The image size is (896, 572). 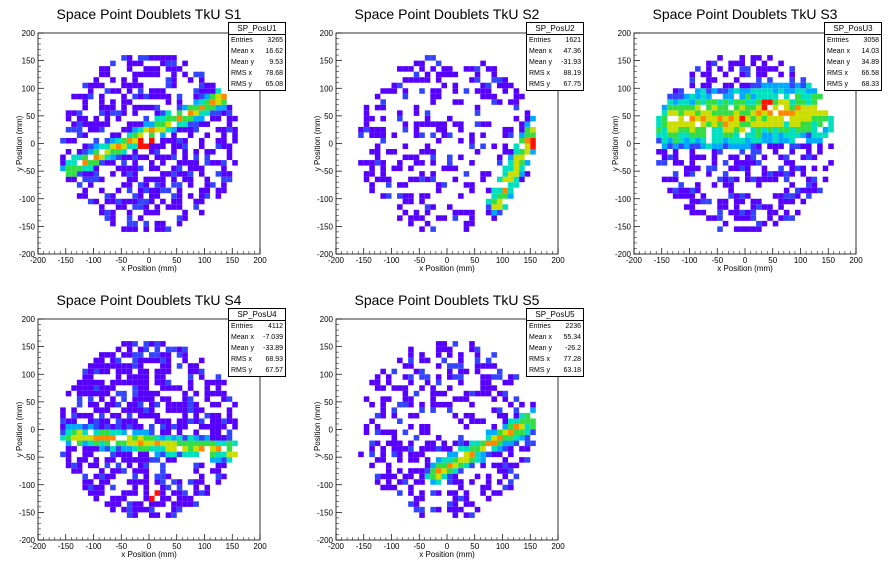 What do you see at coordinates (19, 429) in the screenshot?
I see `y-axis-title: y Position (mm)` at bounding box center [19, 429].